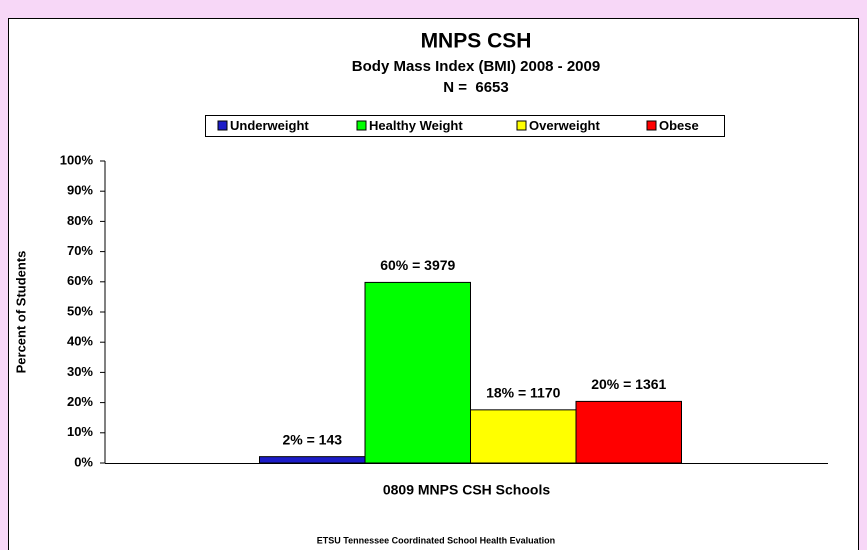 Image resolution: width=867 pixels, height=550 pixels. I want to click on chart-annotation: N = 6653, so click(475, 87).